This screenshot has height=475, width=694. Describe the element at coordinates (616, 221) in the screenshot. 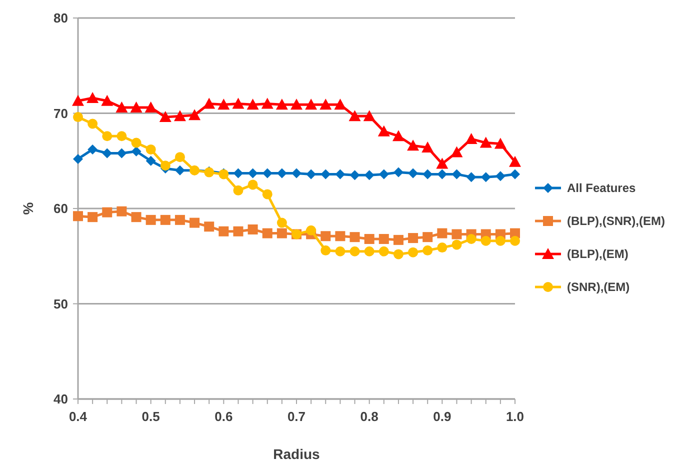

I see `legend-label: (BLP),(SNR),(EM)` at that location.